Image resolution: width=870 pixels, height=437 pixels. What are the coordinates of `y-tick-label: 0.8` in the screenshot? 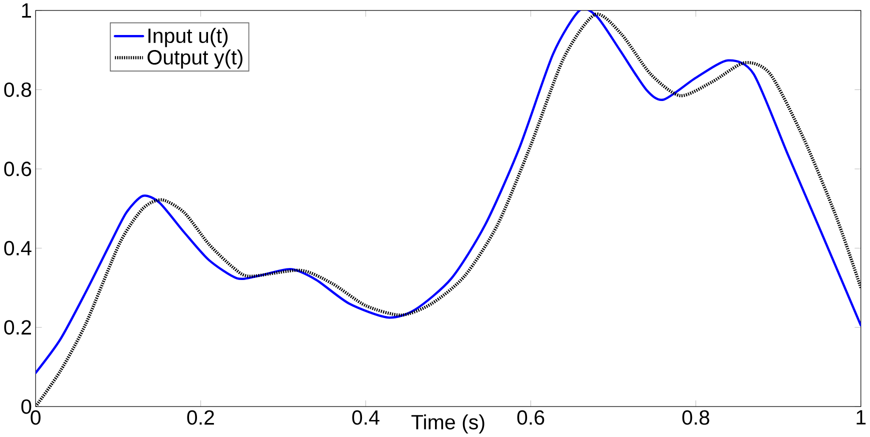 It's located at (18, 90).